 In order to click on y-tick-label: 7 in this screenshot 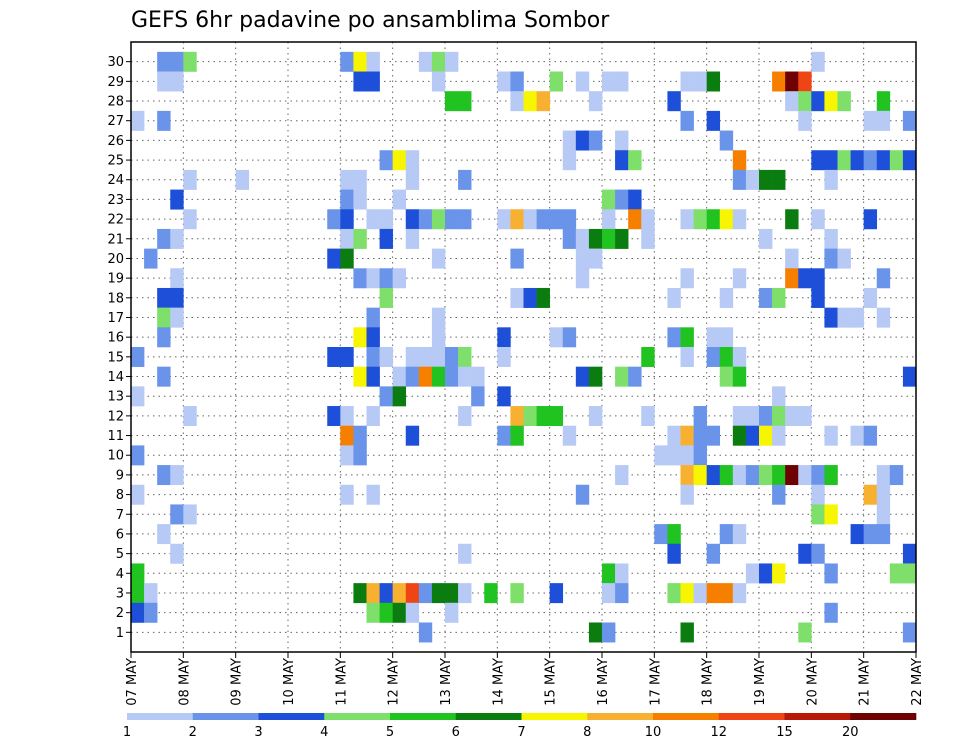, I will do `click(120, 515)`.